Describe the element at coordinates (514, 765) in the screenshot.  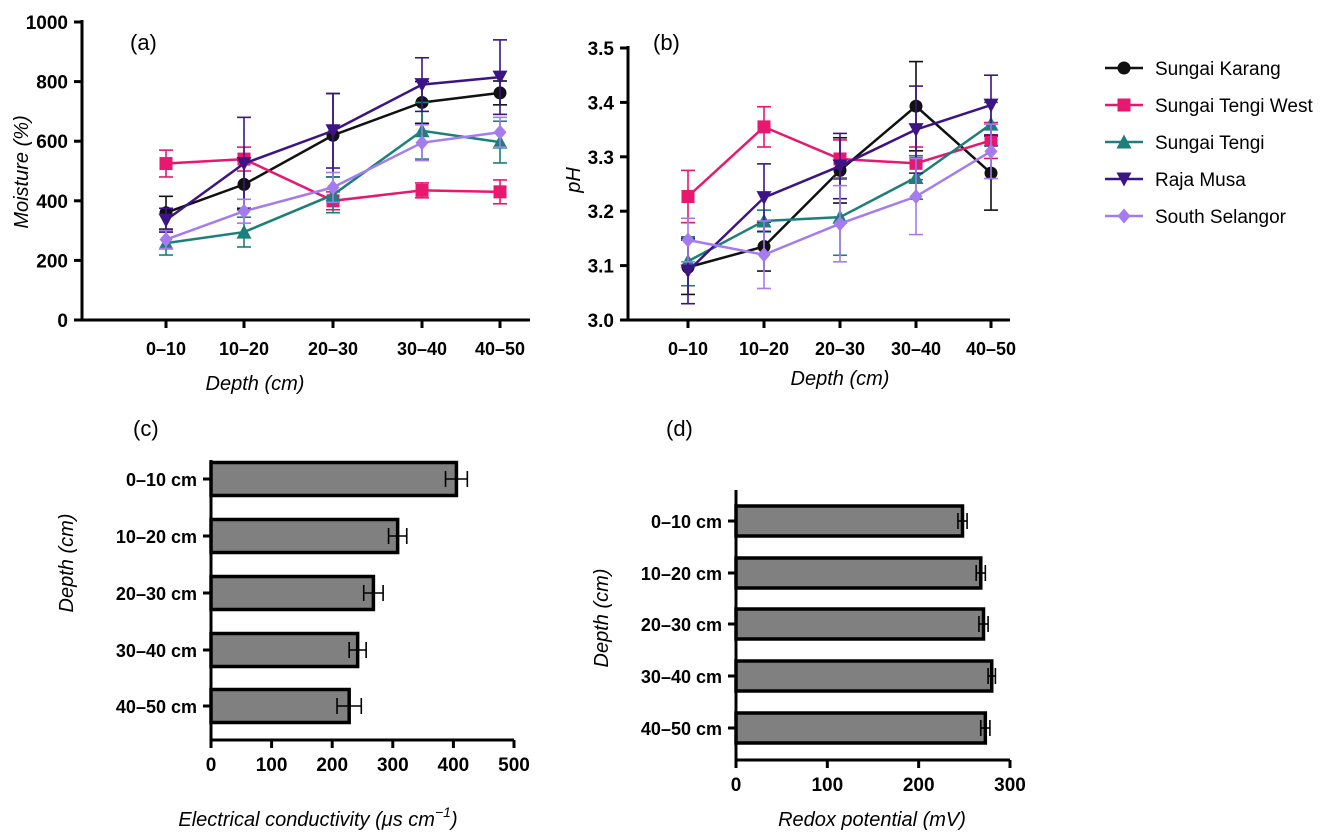
I see `x-tick-label: 500` at that location.